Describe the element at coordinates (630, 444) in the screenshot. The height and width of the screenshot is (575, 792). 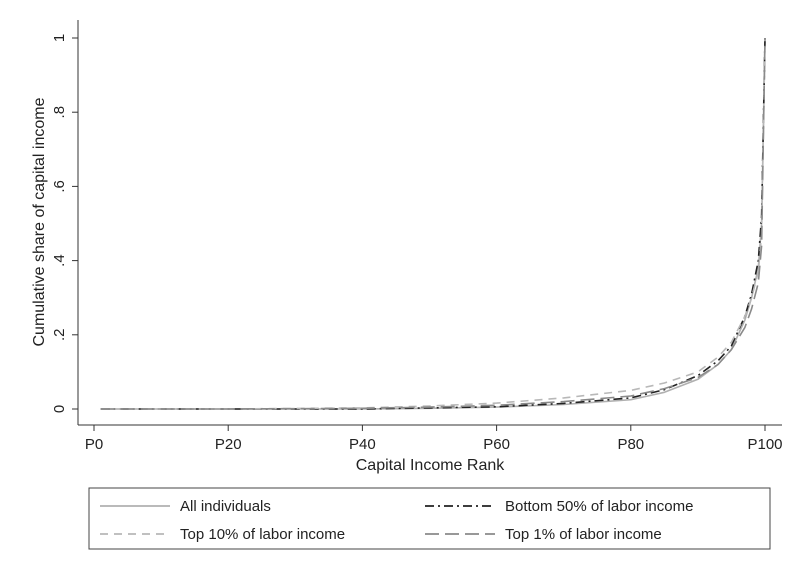
I see `x-tick-label: P80` at that location.